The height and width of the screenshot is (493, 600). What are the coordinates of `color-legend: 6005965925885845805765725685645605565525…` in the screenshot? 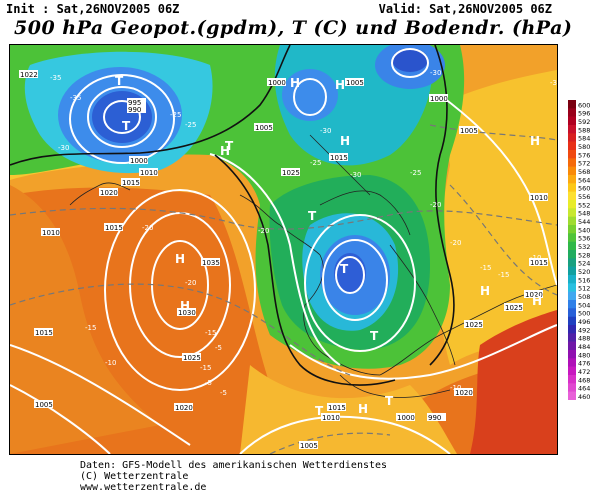 It's located at (579, 250).